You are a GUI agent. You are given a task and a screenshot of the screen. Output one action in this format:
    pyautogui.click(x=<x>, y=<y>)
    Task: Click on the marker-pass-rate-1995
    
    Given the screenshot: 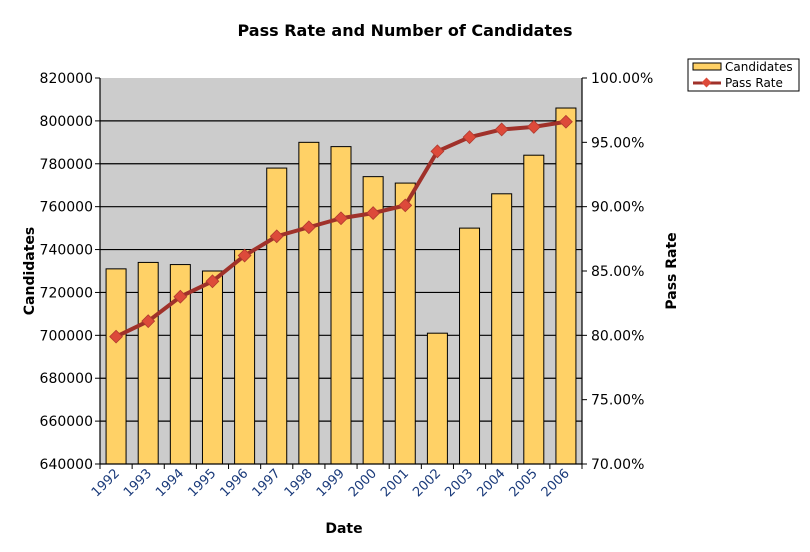 What is the action you would take?
    pyautogui.click(x=212, y=281)
    